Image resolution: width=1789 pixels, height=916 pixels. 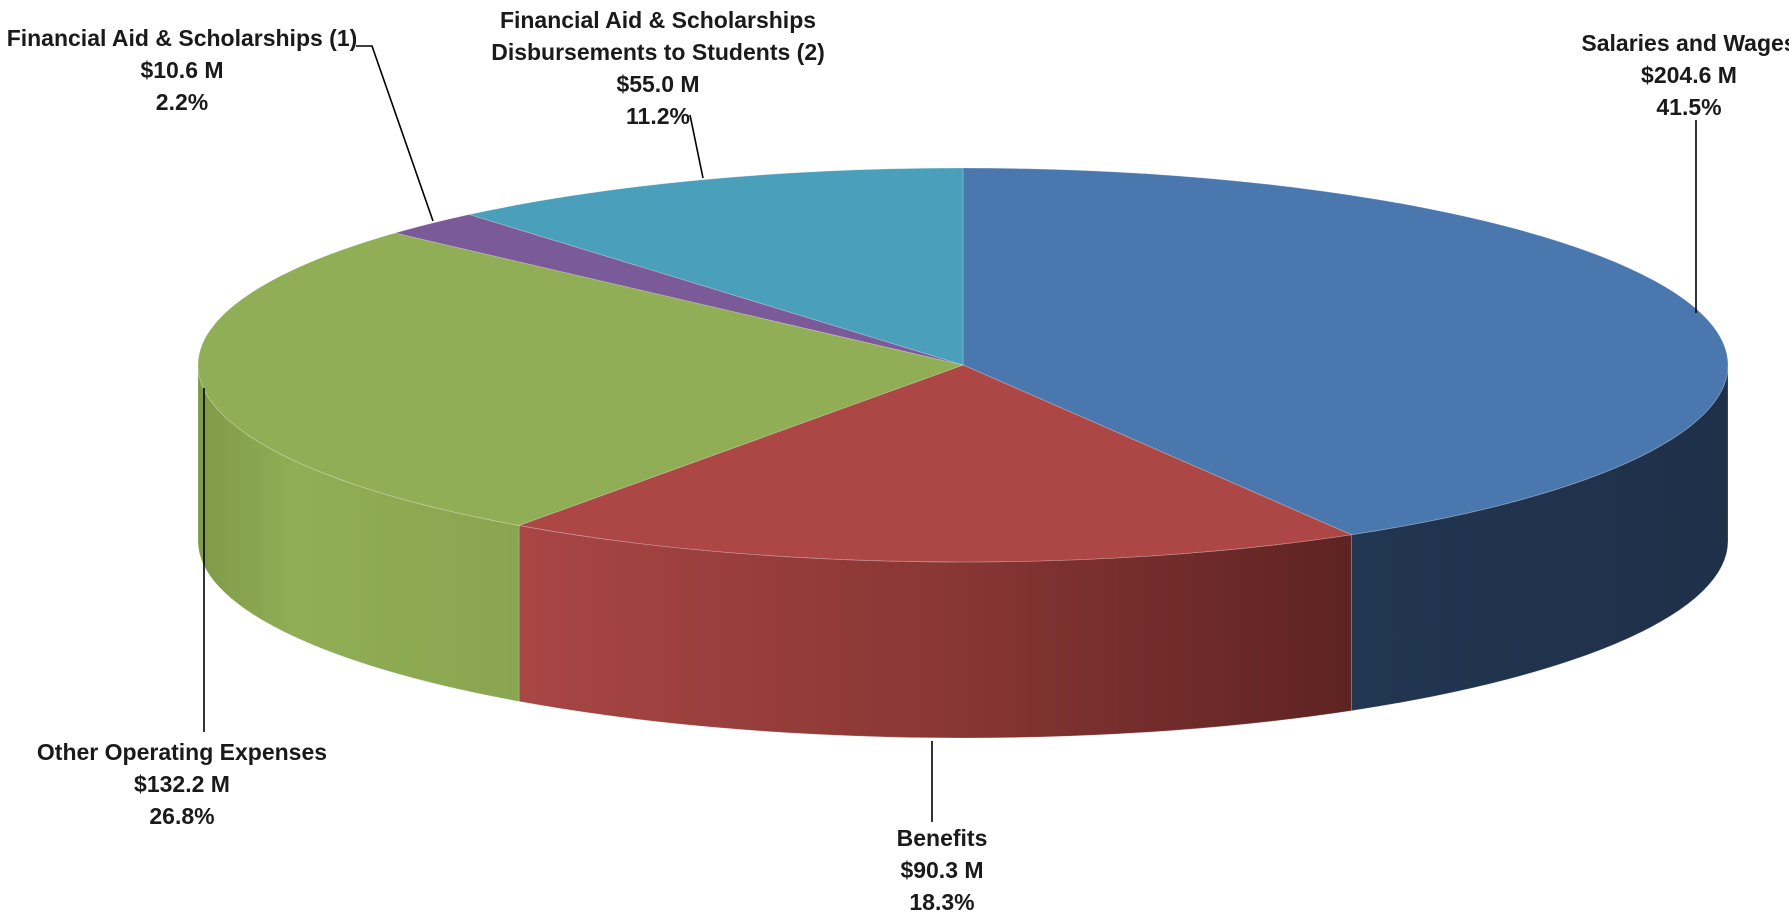 What do you see at coordinates (696, 146) in the screenshot?
I see `leader-line-finaid2` at bounding box center [696, 146].